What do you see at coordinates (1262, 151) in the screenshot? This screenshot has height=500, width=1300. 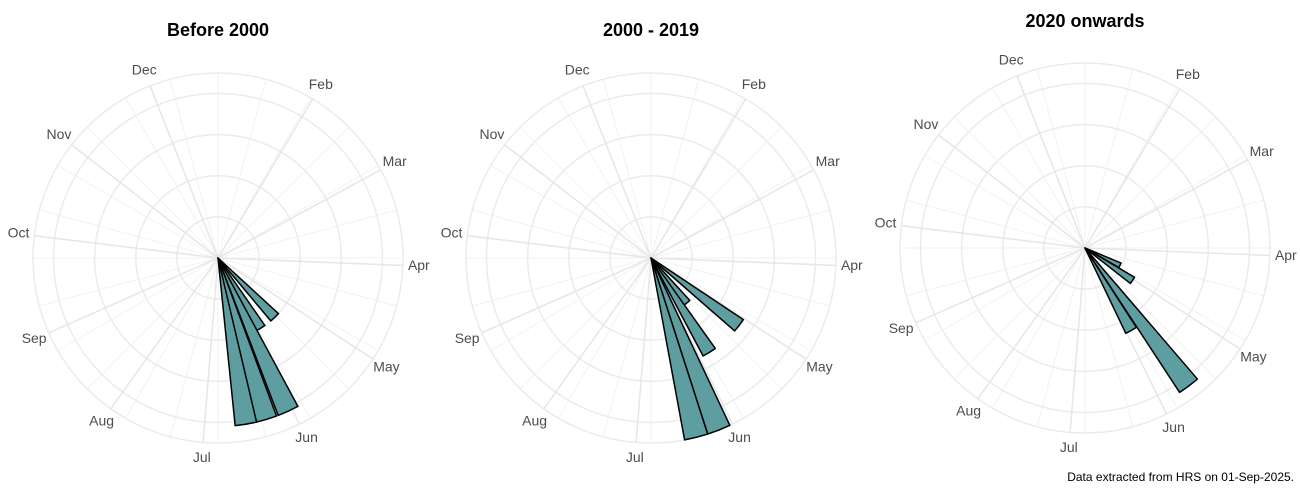 I see `month-label: Mar` at bounding box center [1262, 151].